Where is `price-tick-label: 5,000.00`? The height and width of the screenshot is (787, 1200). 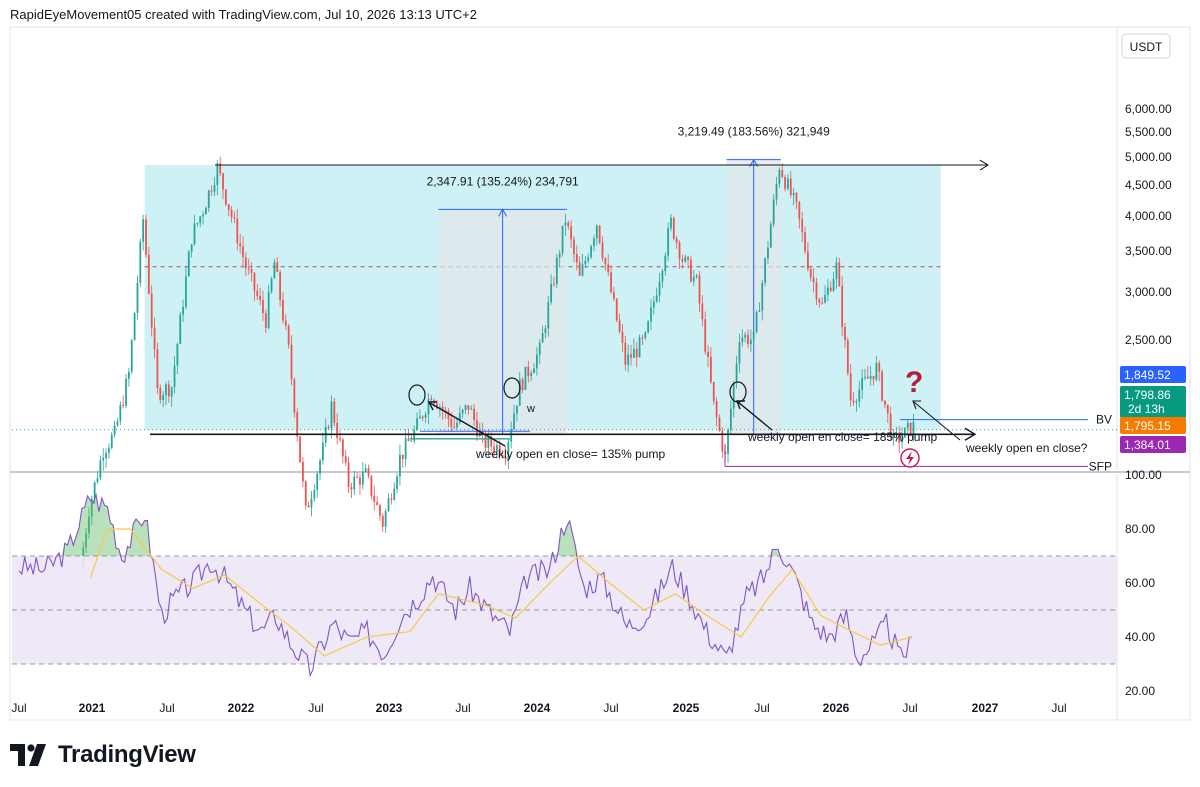 price-tick-label: 5,000.00 is located at coordinates (1148, 157).